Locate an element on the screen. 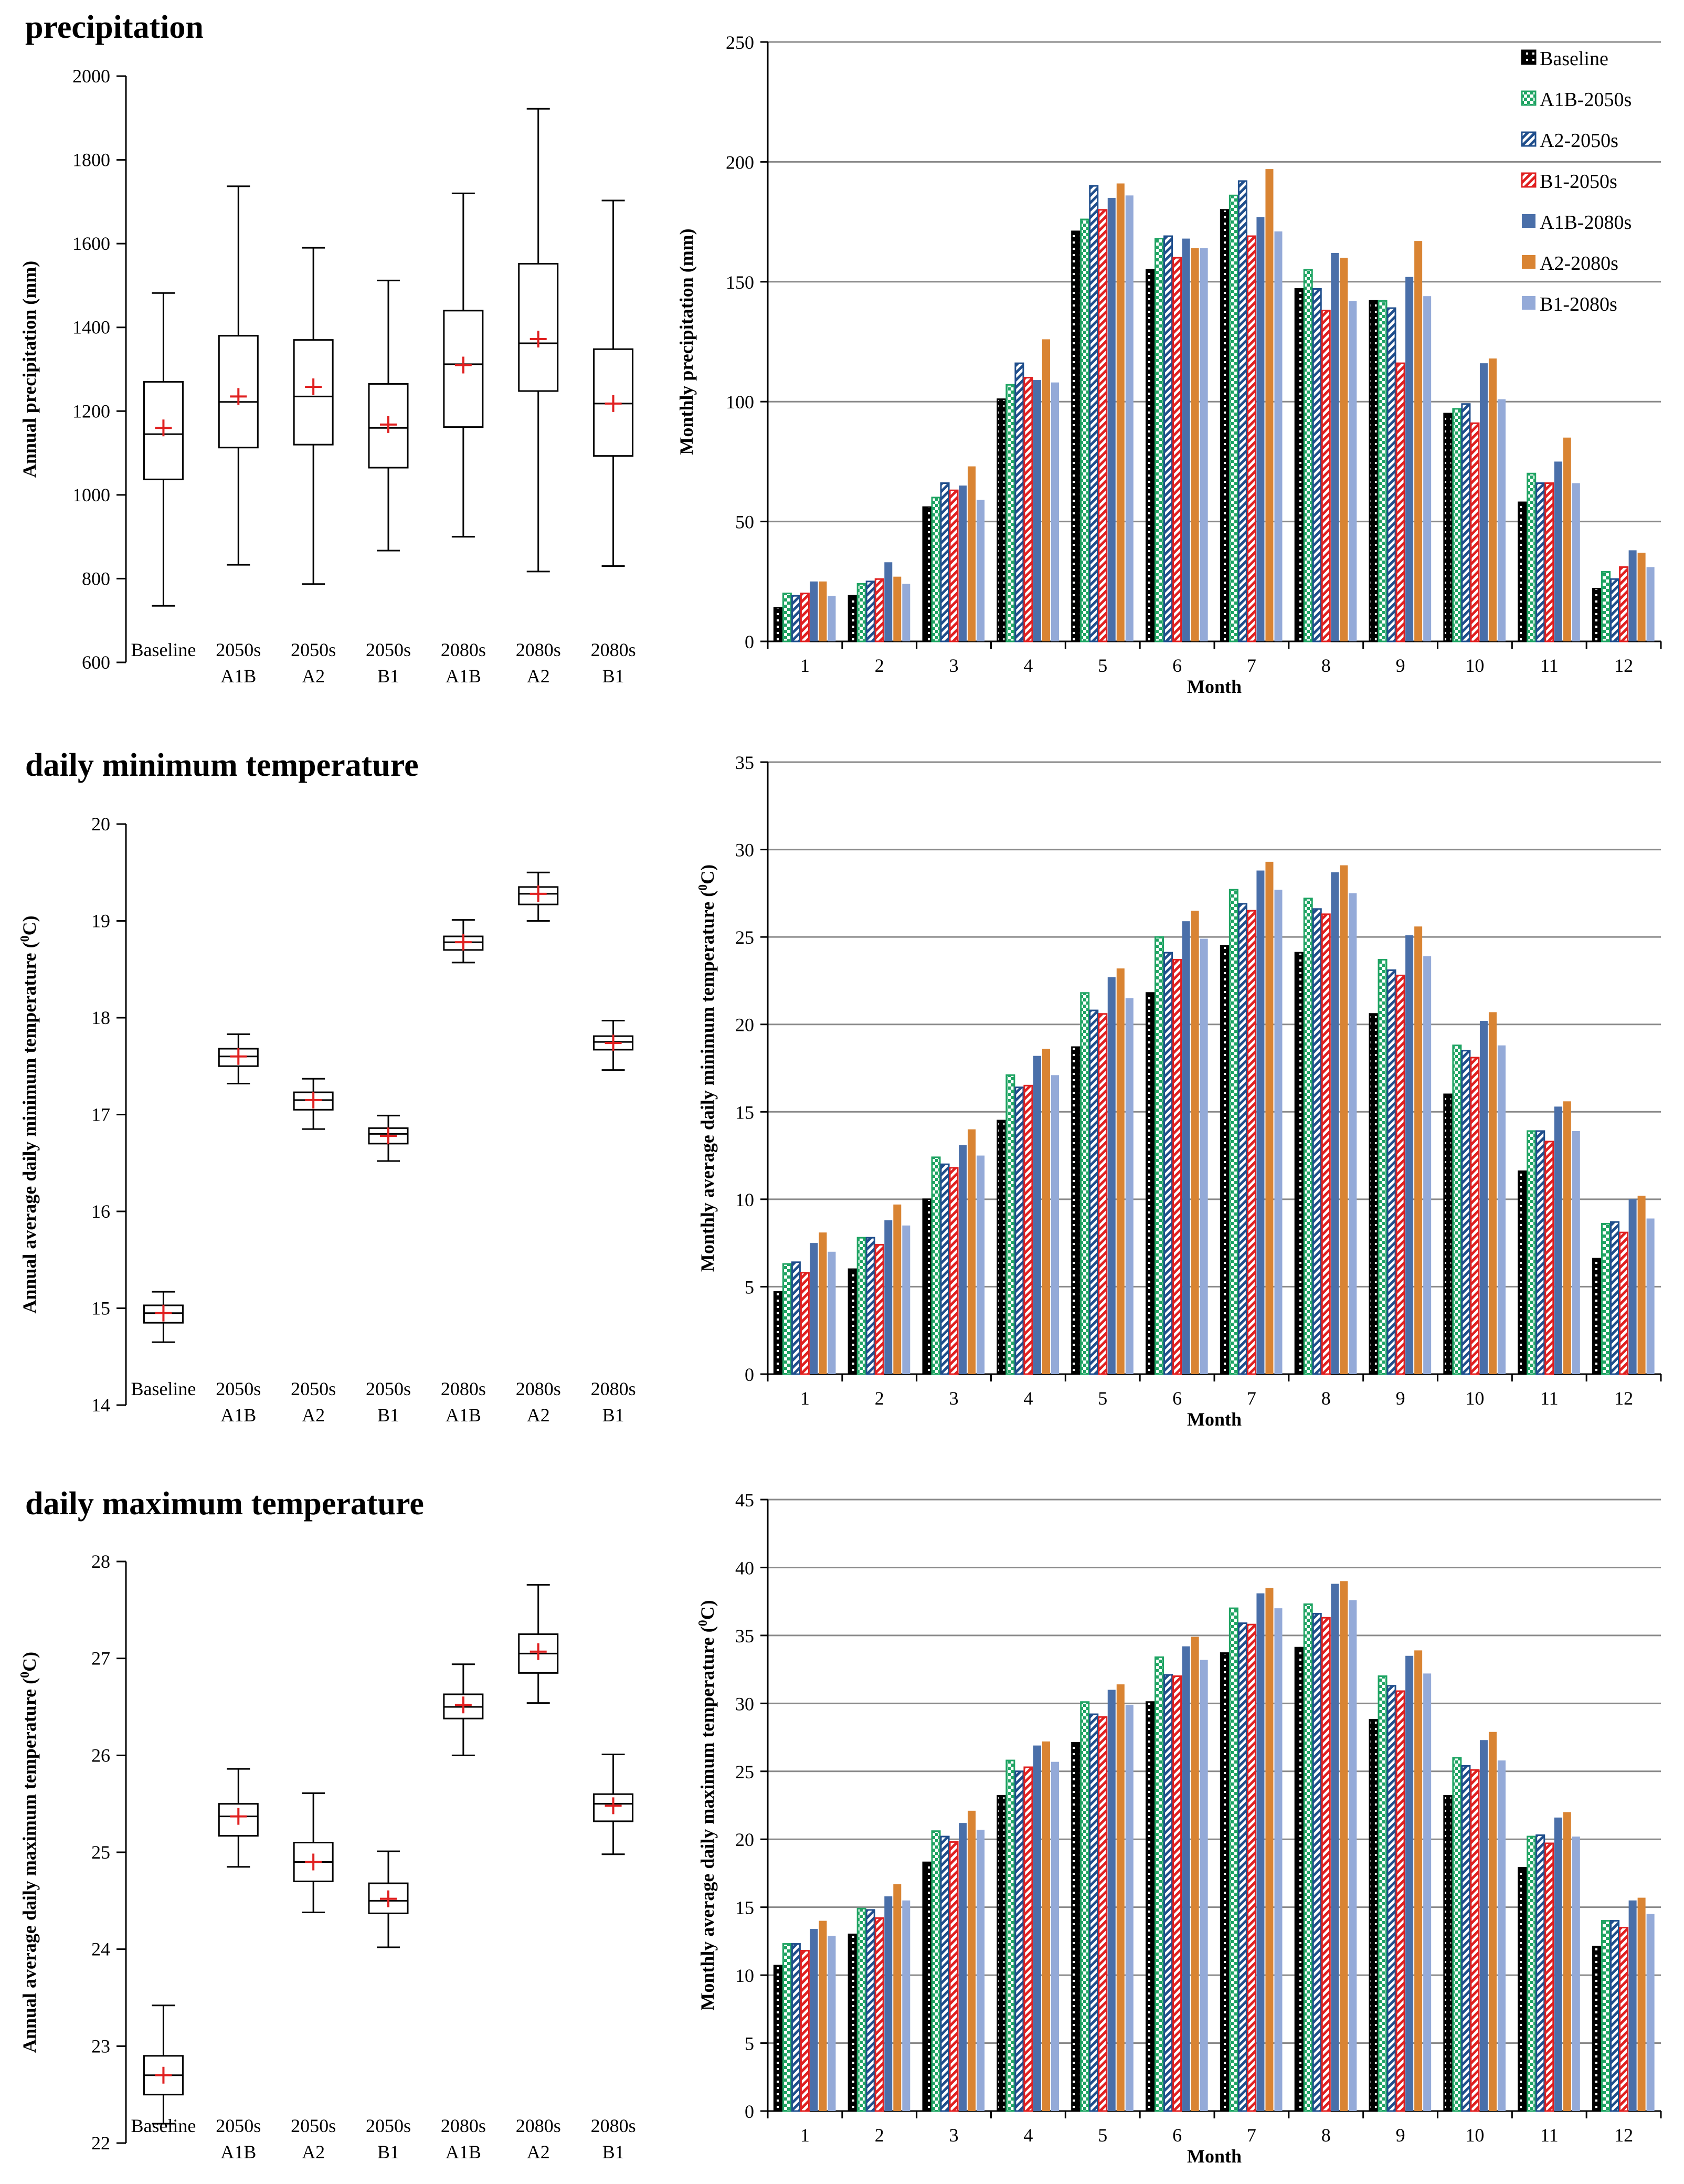  bar-3-B1-2050s-m5 is located at coordinates (1103, 1194).